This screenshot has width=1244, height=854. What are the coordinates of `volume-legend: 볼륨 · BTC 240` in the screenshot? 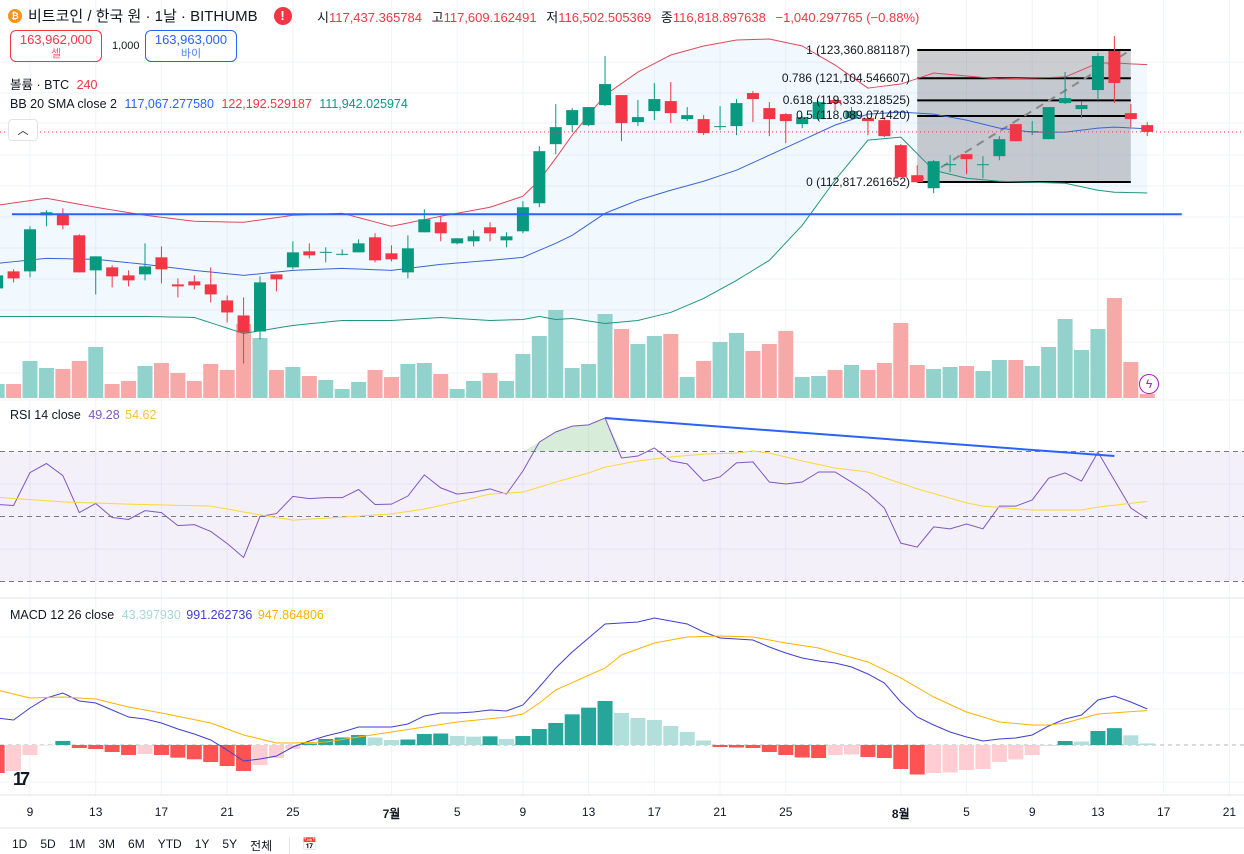 It's located at (53, 83).